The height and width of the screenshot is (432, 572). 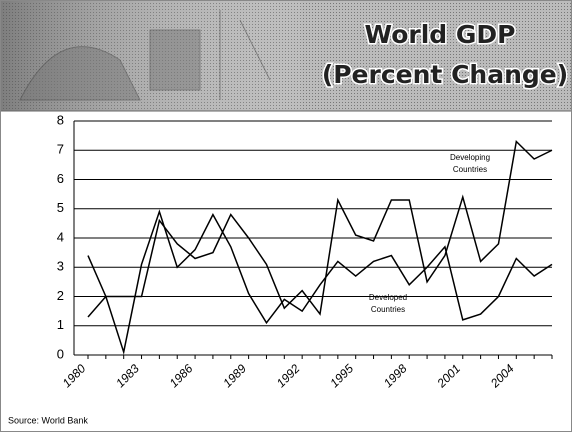 I want to click on y-tick-label: 7, so click(x=60, y=149).